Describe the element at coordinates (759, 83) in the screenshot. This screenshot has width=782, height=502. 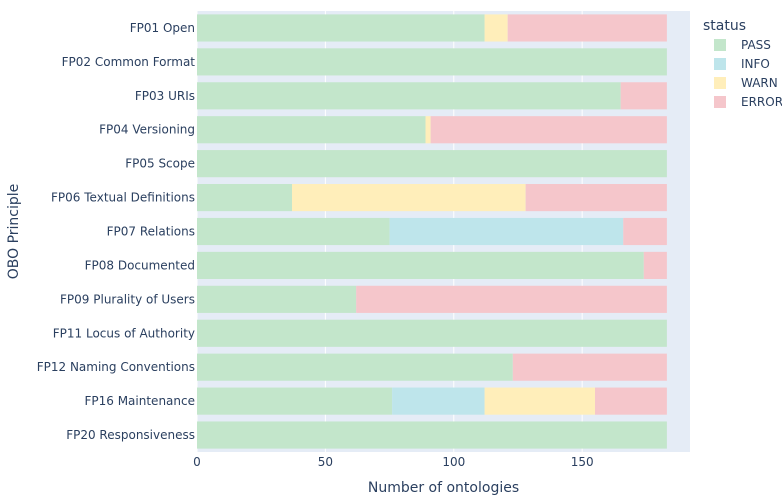
I see `legend-label: WARN` at that location.